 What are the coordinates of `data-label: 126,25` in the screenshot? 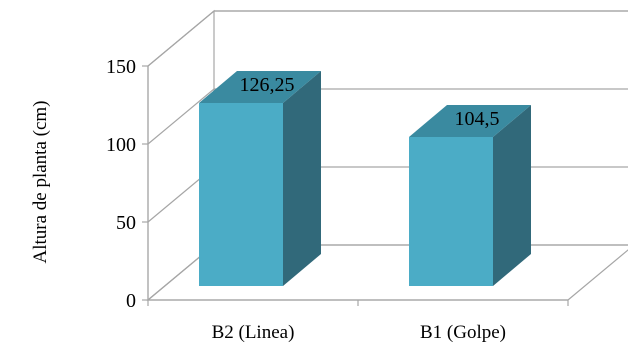 It's located at (267, 85).